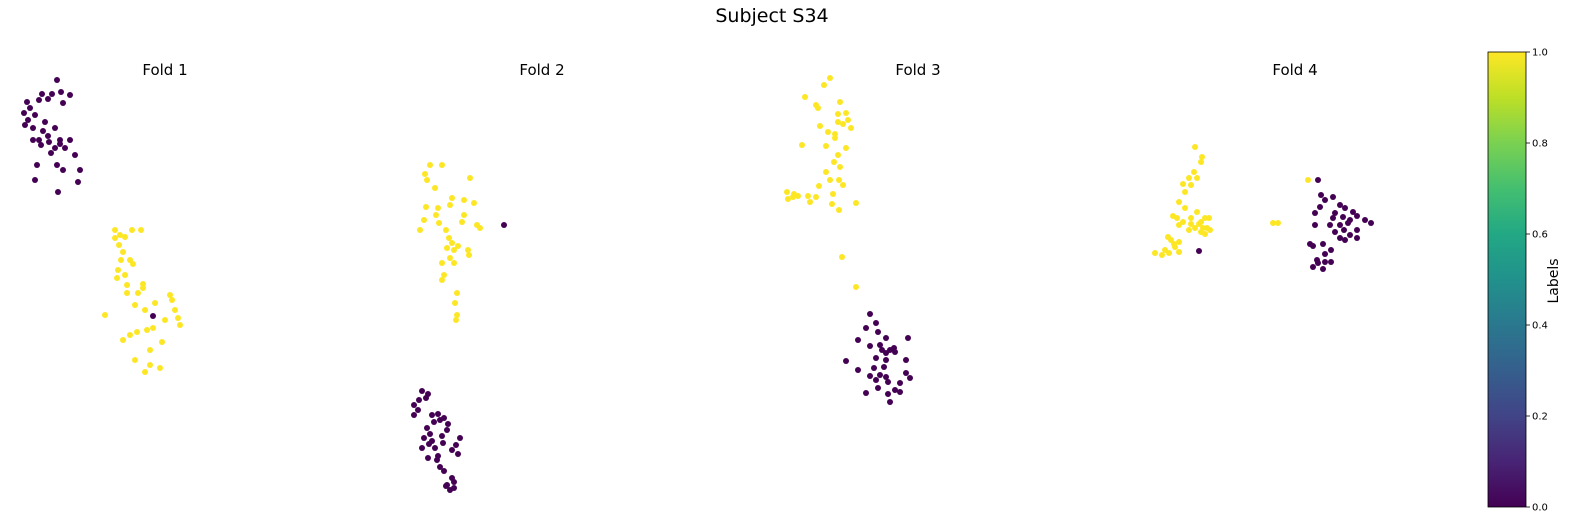  I want to click on subplot-title: Fold 2, so click(541, 70).